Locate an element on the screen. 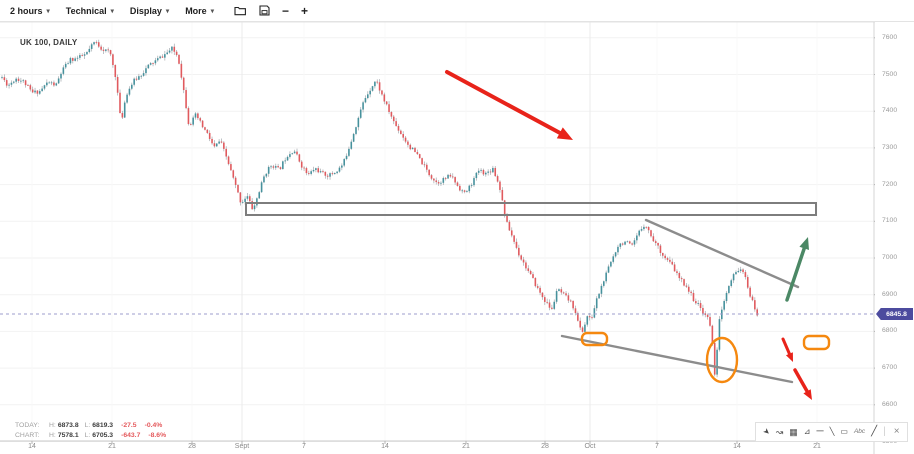 This screenshot has width=914, height=454. price-axis-label: 7500 is located at coordinates (890, 74).